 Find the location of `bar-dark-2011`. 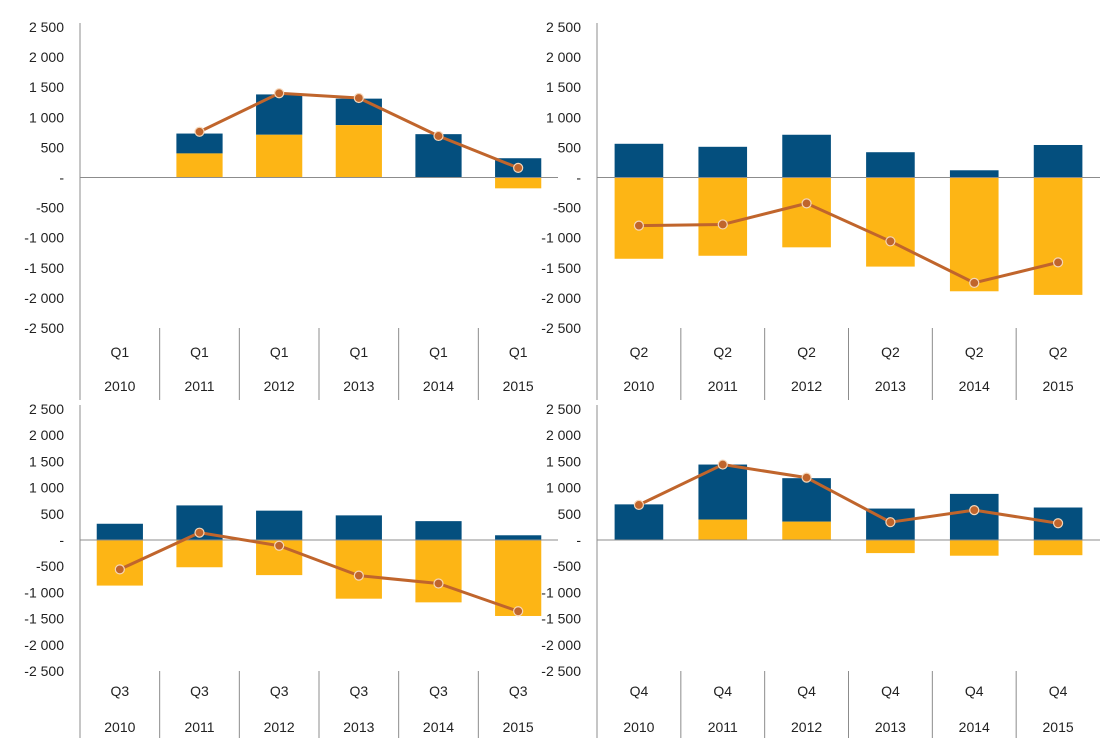

bar-dark-2011 is located at coordinates (199, 143).